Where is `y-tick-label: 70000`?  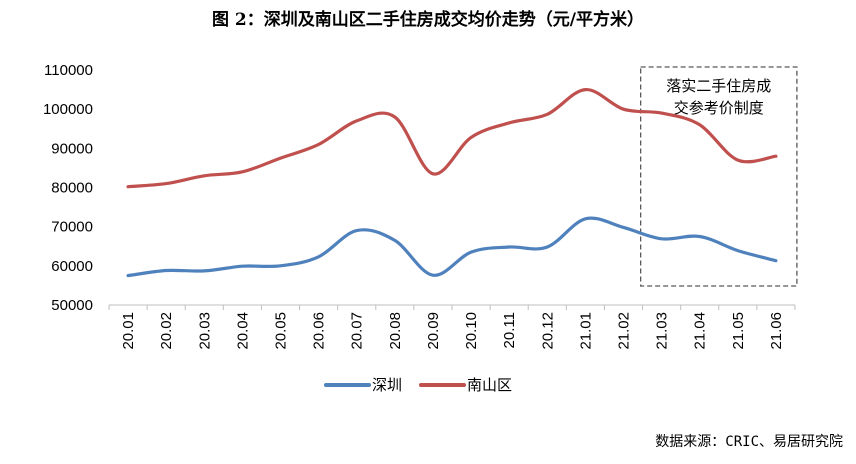
y-tick-label: 70000 is located at coordinates (72, 227).